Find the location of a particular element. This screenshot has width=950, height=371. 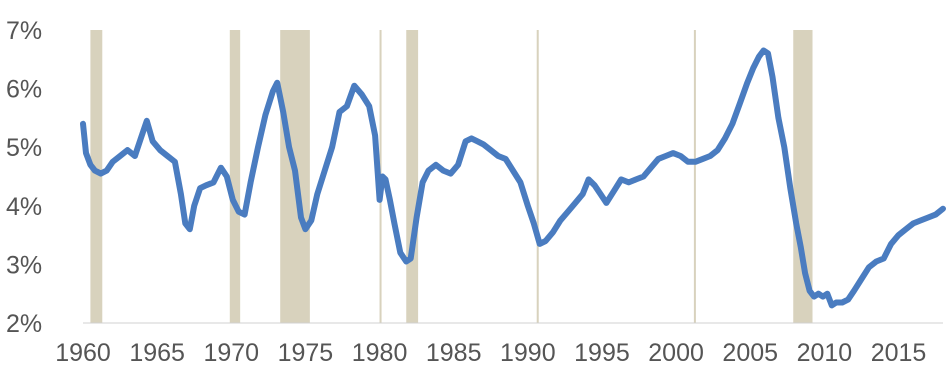

y-tick-label: 6% is located at coordinates (24, 90).